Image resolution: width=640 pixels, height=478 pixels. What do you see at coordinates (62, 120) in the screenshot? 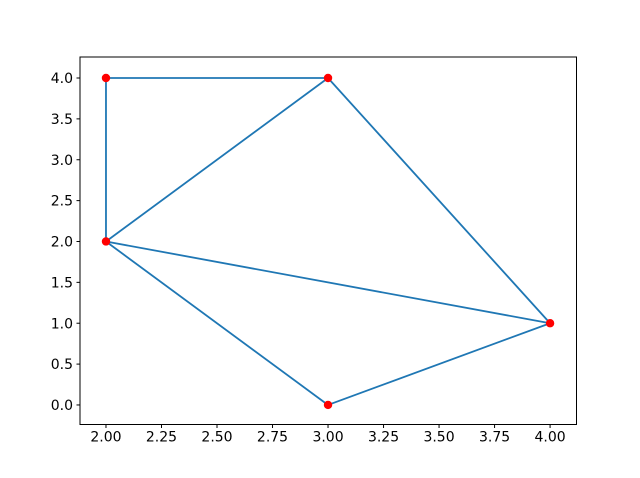
I see `y-tick-label: 3.5` at bounding box center [62, 120].